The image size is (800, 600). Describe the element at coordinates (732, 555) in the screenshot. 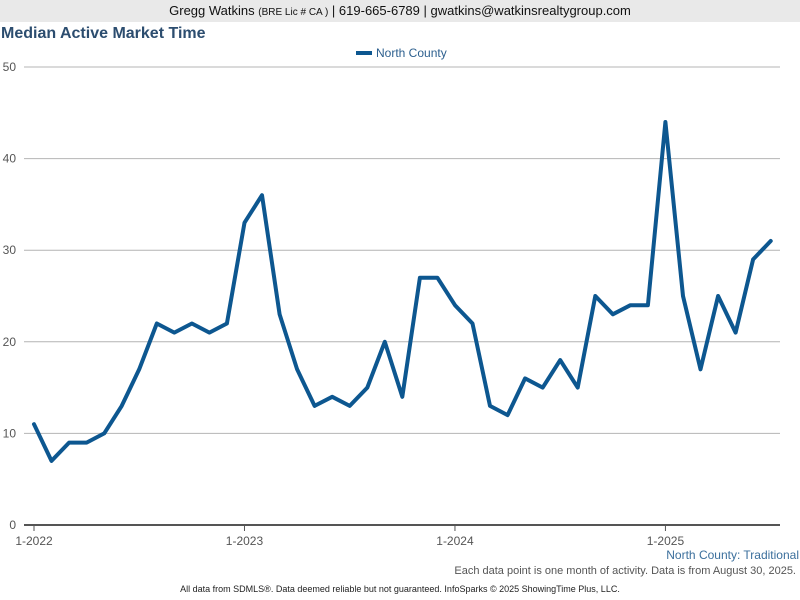

I see `region-label: North County: Traditional` at that location.